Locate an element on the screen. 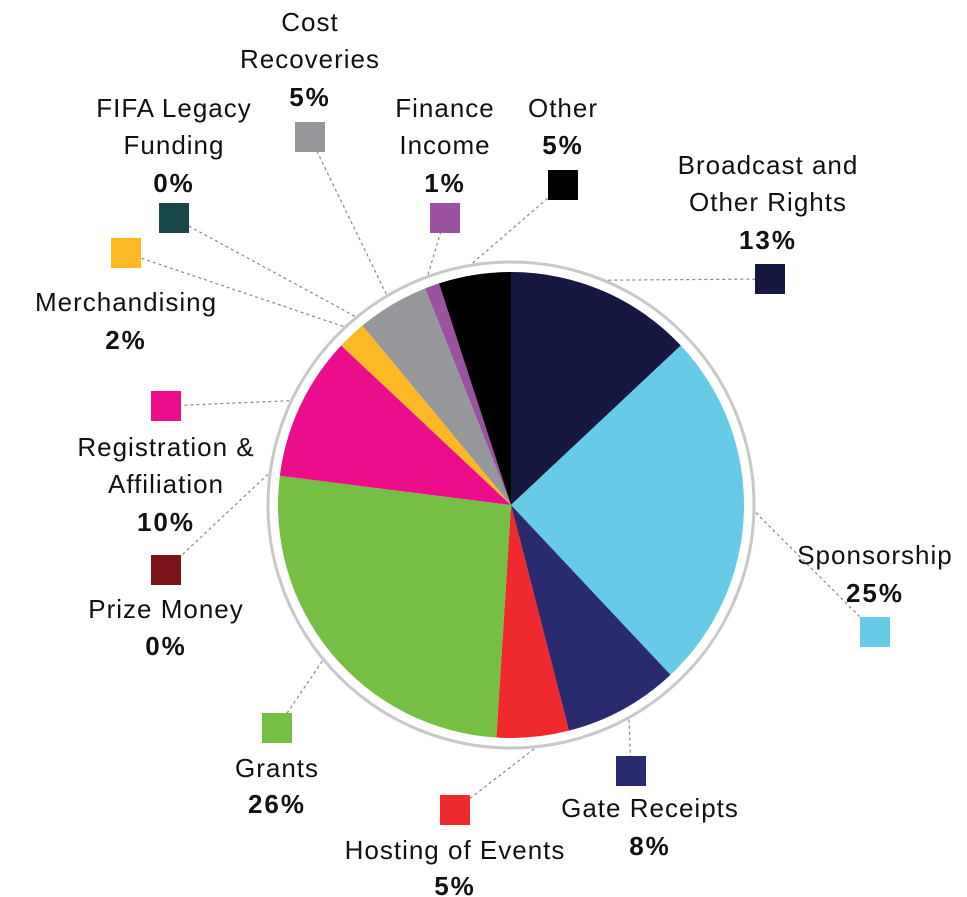 This screenshot has width=967, height=897. category-label: Other is located at coordinates (563, 108).